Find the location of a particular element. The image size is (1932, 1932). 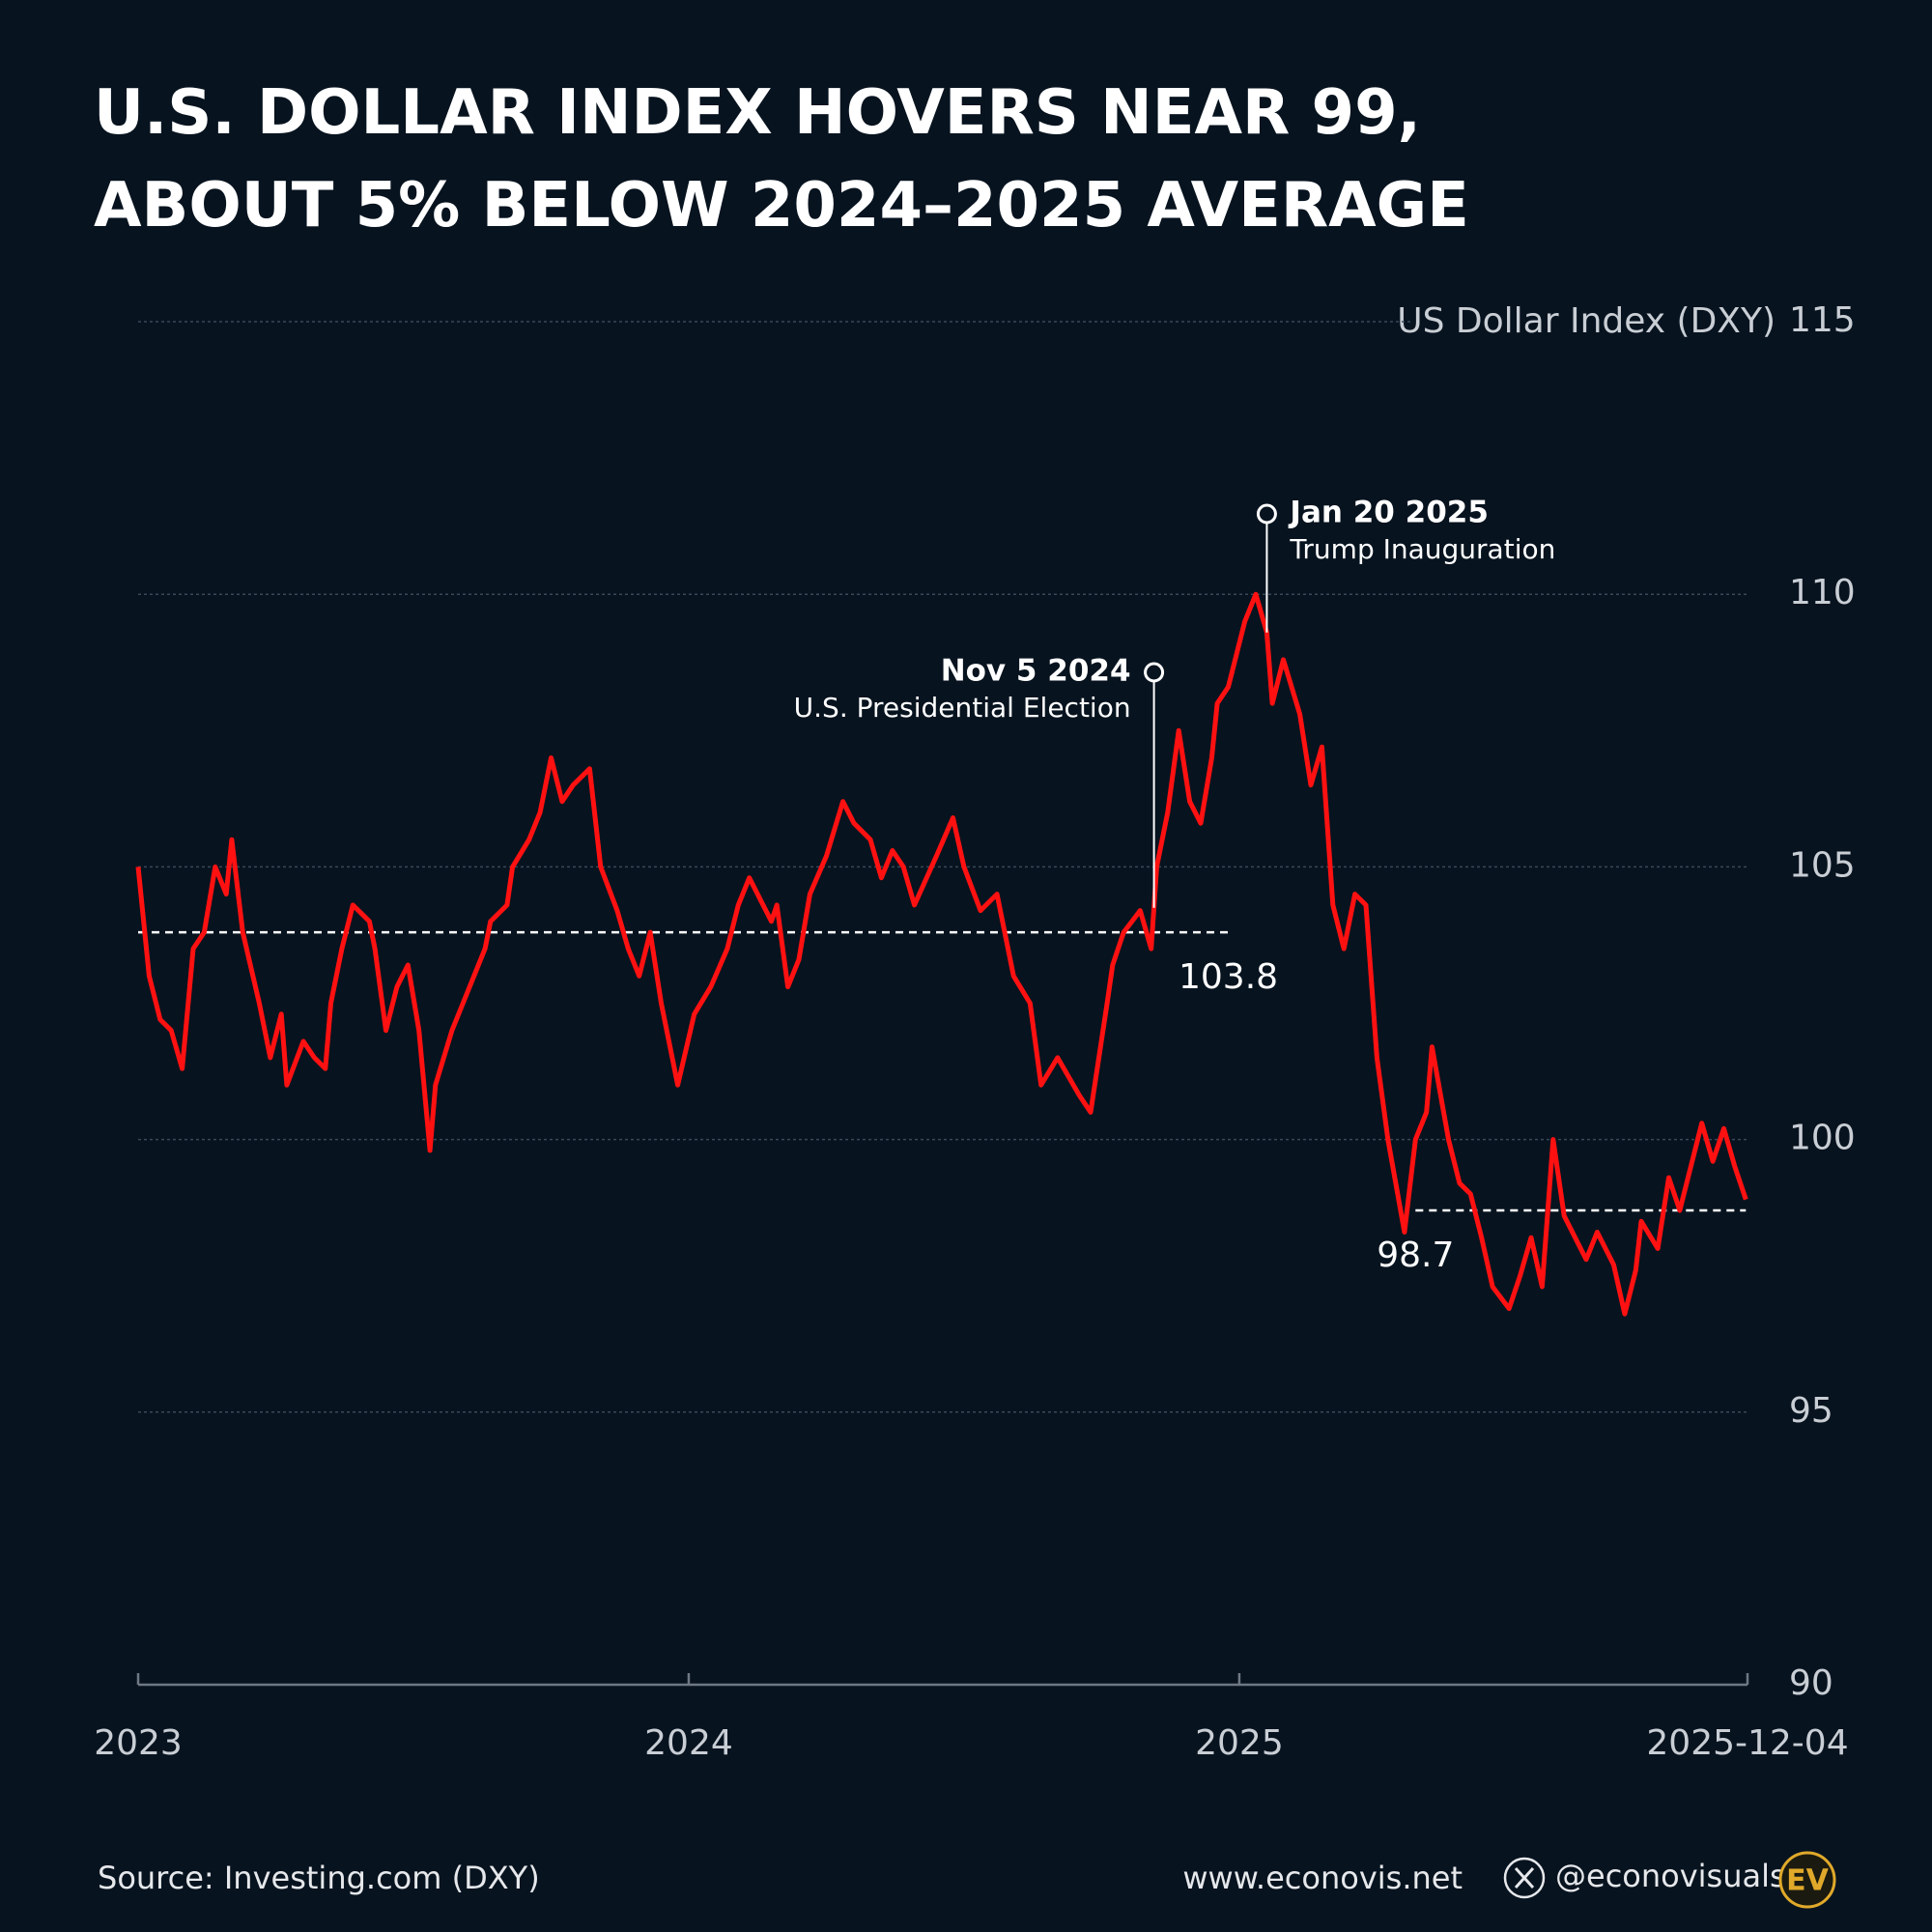

y-tick-label: 95 is located at coordinates (1811, 1411).